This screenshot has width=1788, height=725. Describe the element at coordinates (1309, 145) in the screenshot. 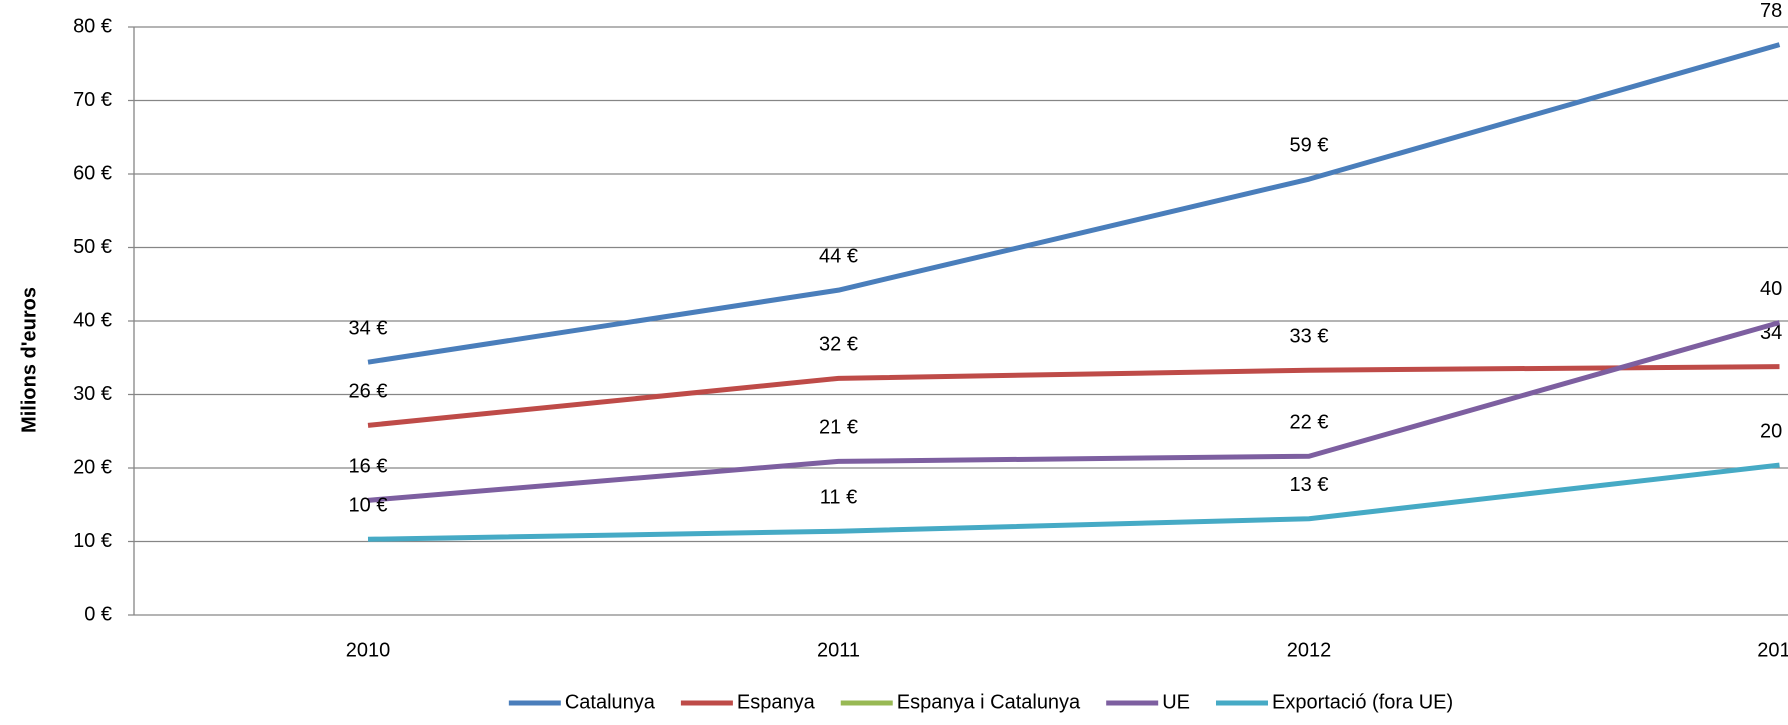

I see `data-label: 59 €` at that location.